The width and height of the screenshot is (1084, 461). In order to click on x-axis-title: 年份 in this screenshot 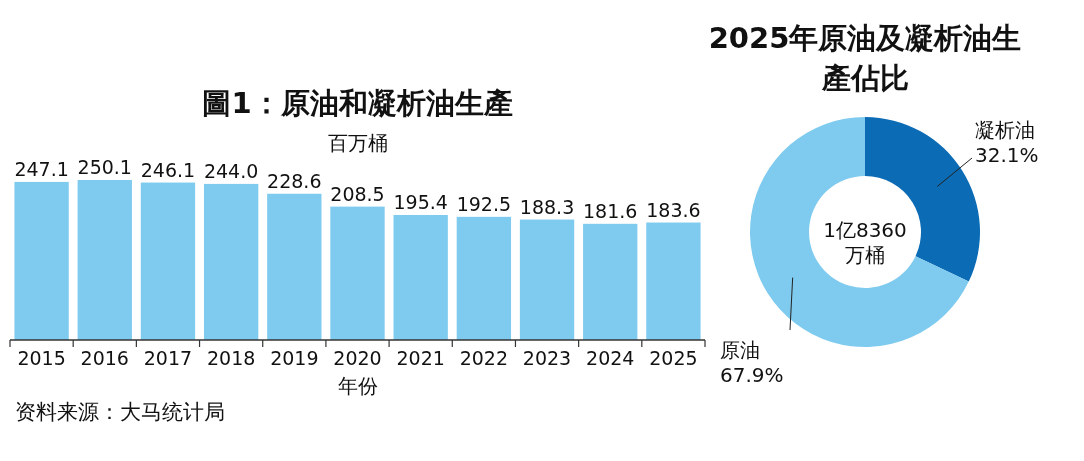, I will do `click(357, 386)`.